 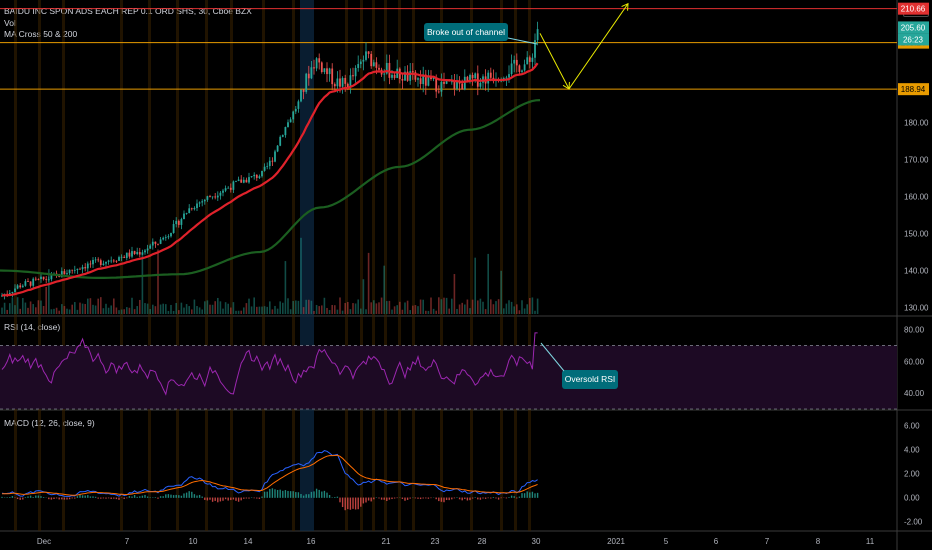 What do you see at coordinates (10, 23) in the screenshot?
I see `vol-label: Vol` at bounding box center [10, 23].